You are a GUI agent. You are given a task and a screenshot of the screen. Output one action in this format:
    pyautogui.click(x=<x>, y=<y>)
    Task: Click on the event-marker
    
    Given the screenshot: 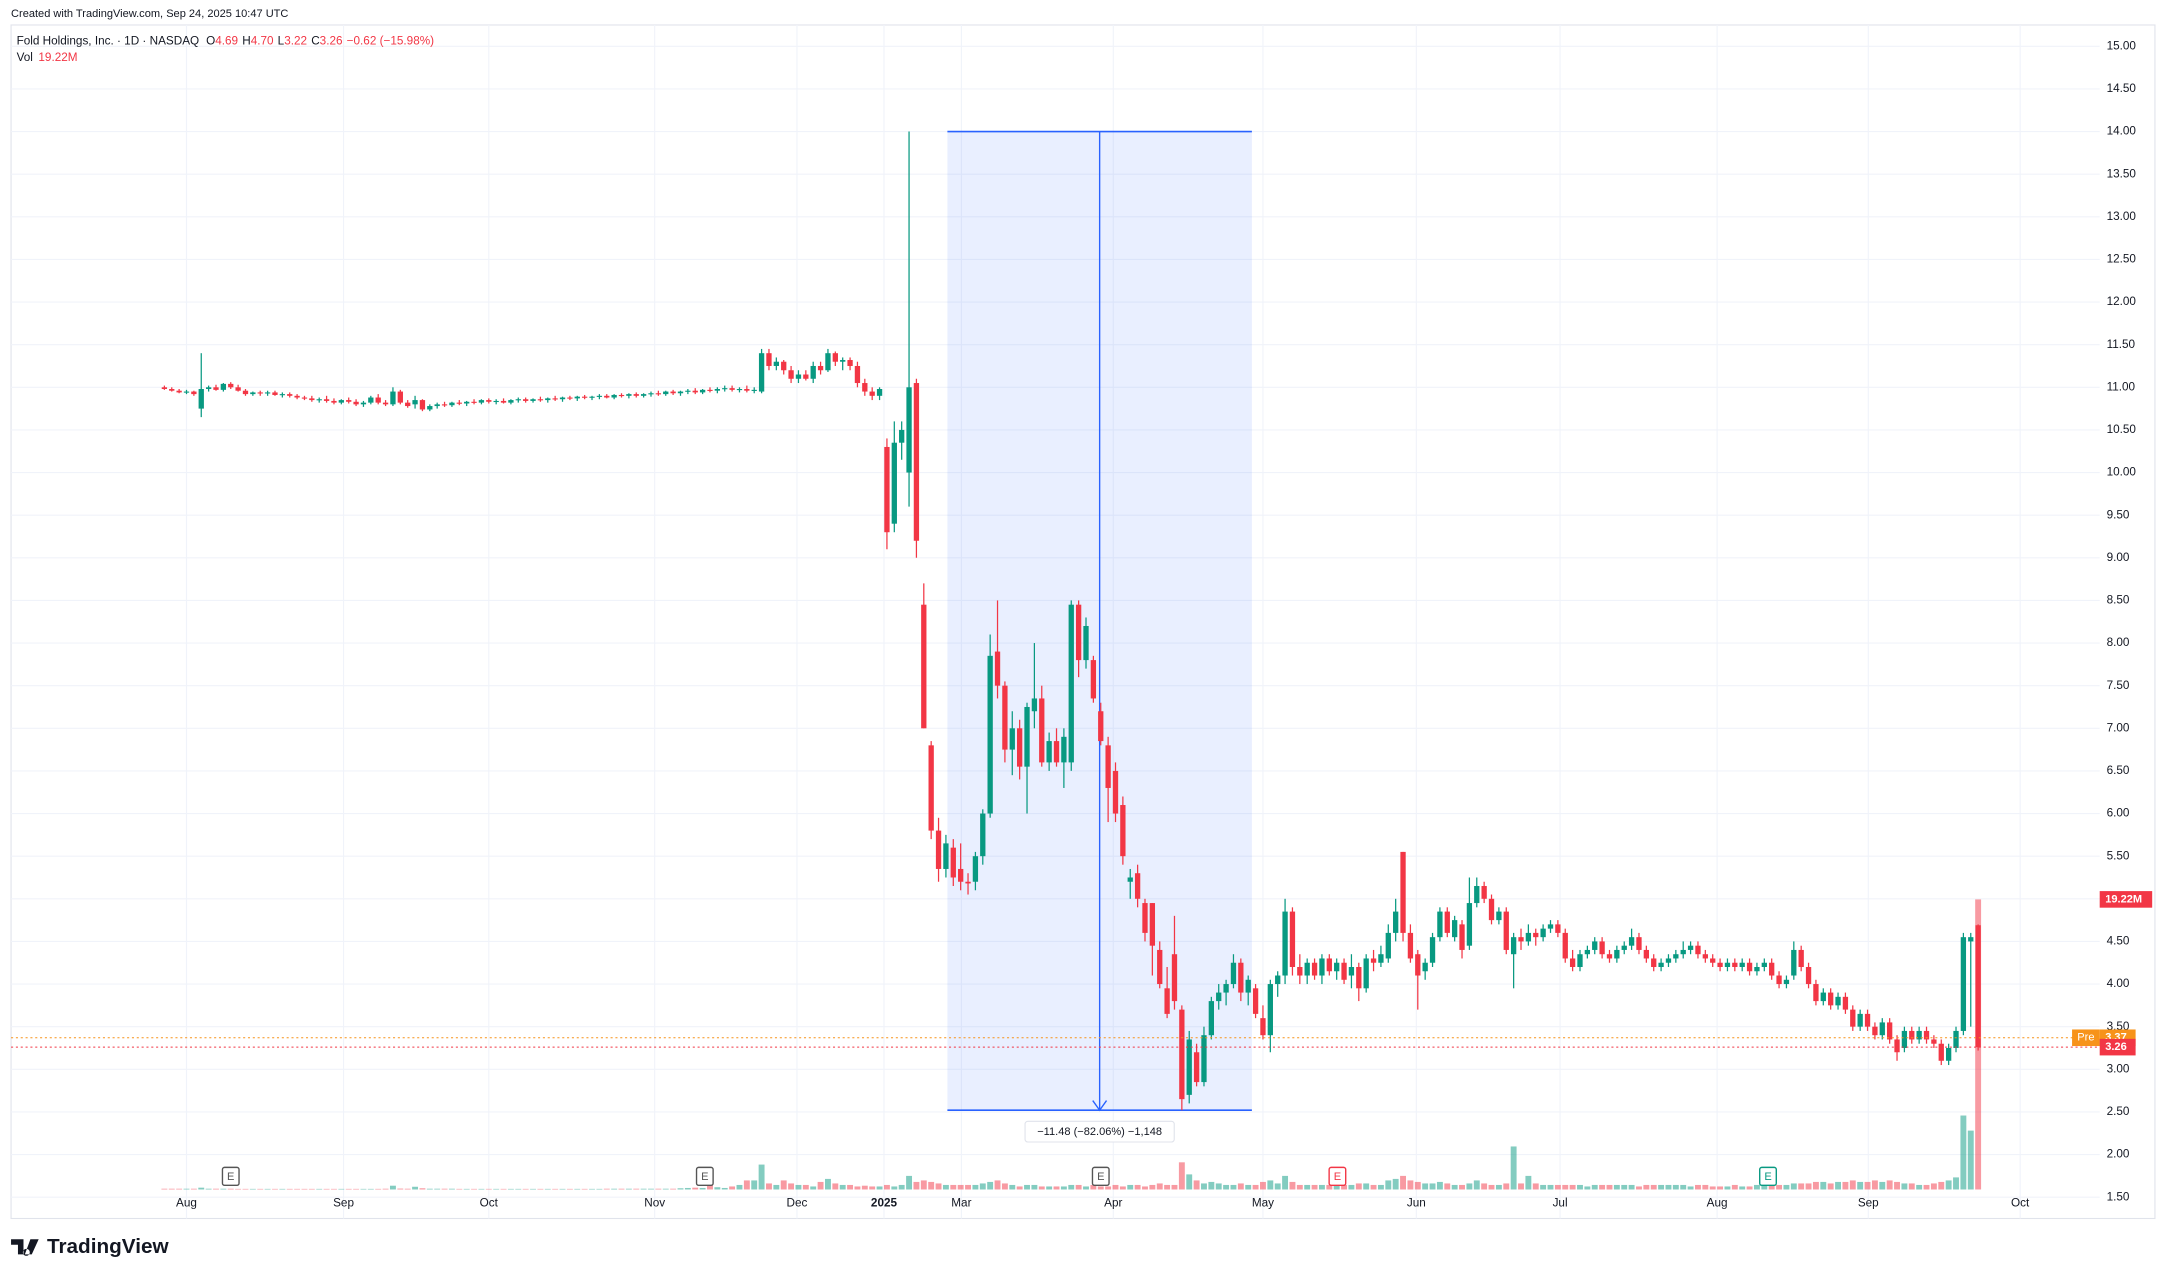 What is the action you would take?
    pyautogui.click(x=1768, y=1176)
    